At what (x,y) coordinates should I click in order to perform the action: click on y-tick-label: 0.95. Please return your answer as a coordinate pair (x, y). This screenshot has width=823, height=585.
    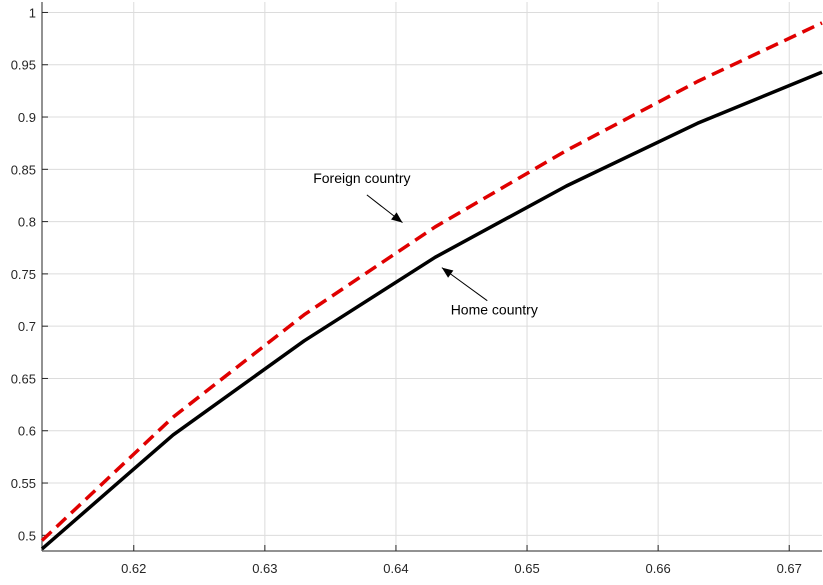
    Looking at the image, I should click on (23, 65).